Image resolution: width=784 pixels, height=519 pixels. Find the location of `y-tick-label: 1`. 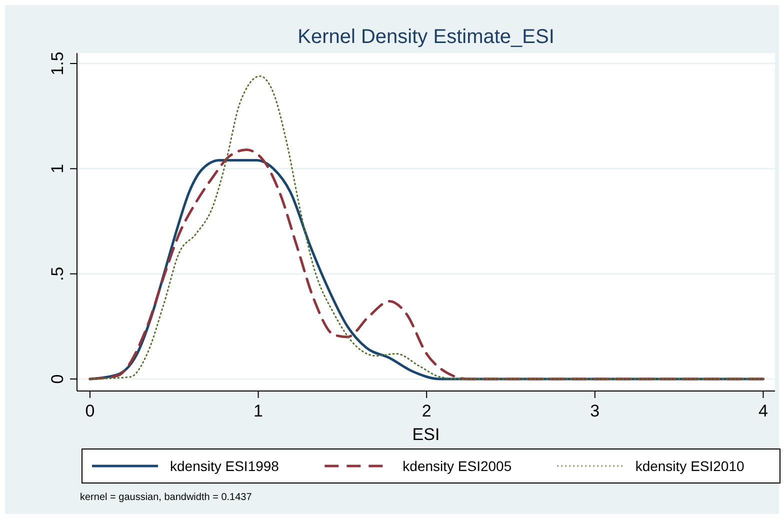

y-tick-label: 1 is located at coordinates (57, 169).